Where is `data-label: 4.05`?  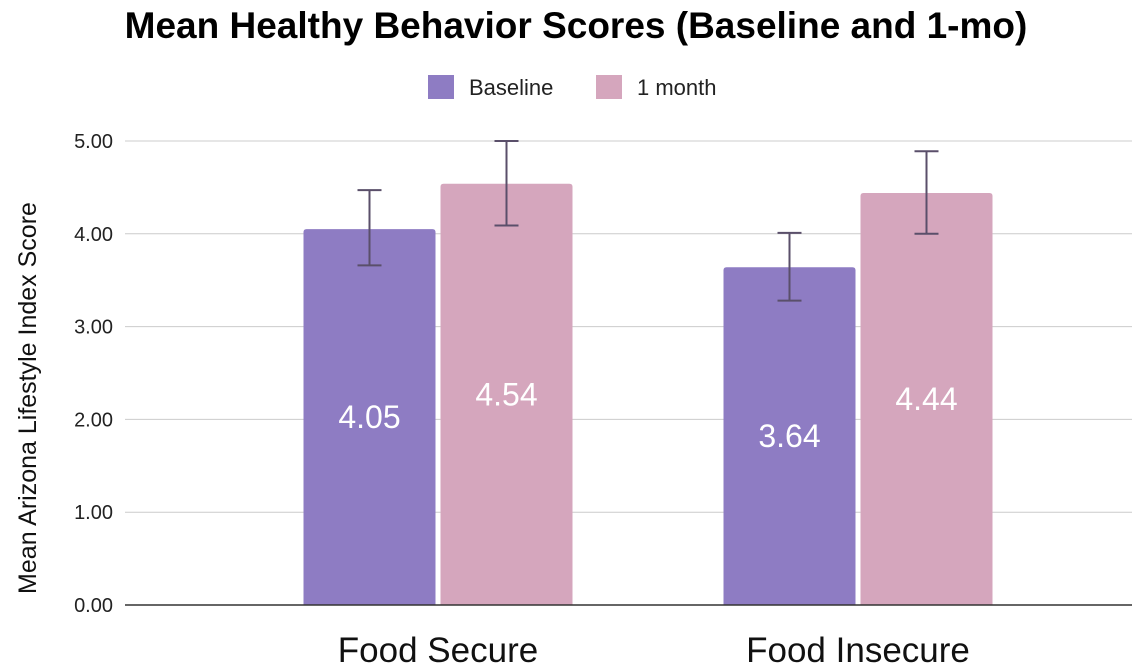
data-label: 4.05 is located at coordinates (369, 417).